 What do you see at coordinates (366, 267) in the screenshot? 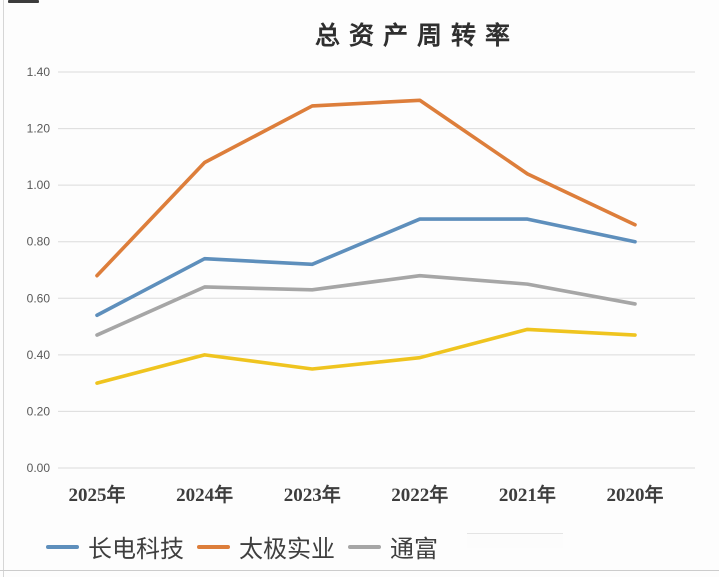
I see `series-line-长电科技` at bounding box center [366, 267].